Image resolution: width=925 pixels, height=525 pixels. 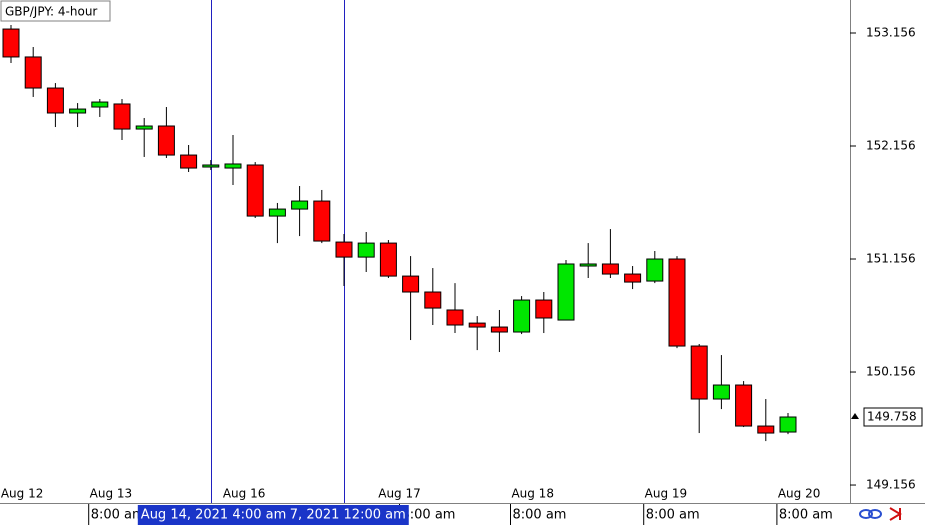 I want to click on x-tick-label: Aug 17, so click(x=399, y=494).